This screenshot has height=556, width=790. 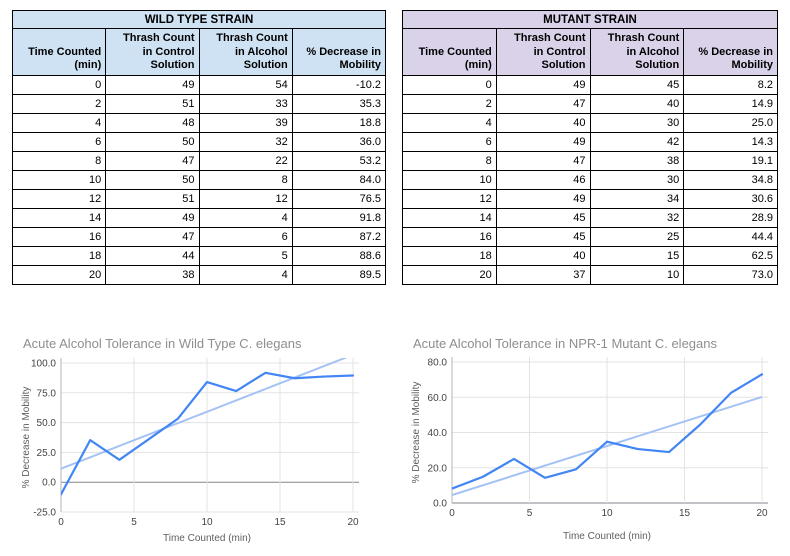 I want to click on x-tick-label: 20, so click(x=762, y=513).